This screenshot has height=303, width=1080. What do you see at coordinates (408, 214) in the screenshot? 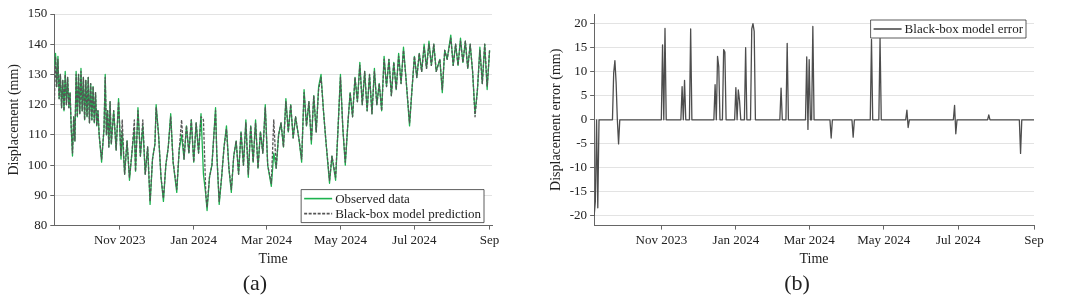
I see `legend-label: Black-box model prediction` at bounding box center [408, 214].